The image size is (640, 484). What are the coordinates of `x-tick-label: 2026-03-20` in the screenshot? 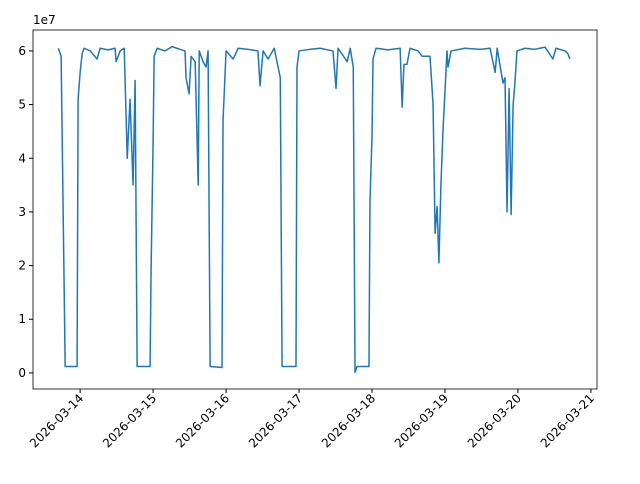 It's located at (494, 420).